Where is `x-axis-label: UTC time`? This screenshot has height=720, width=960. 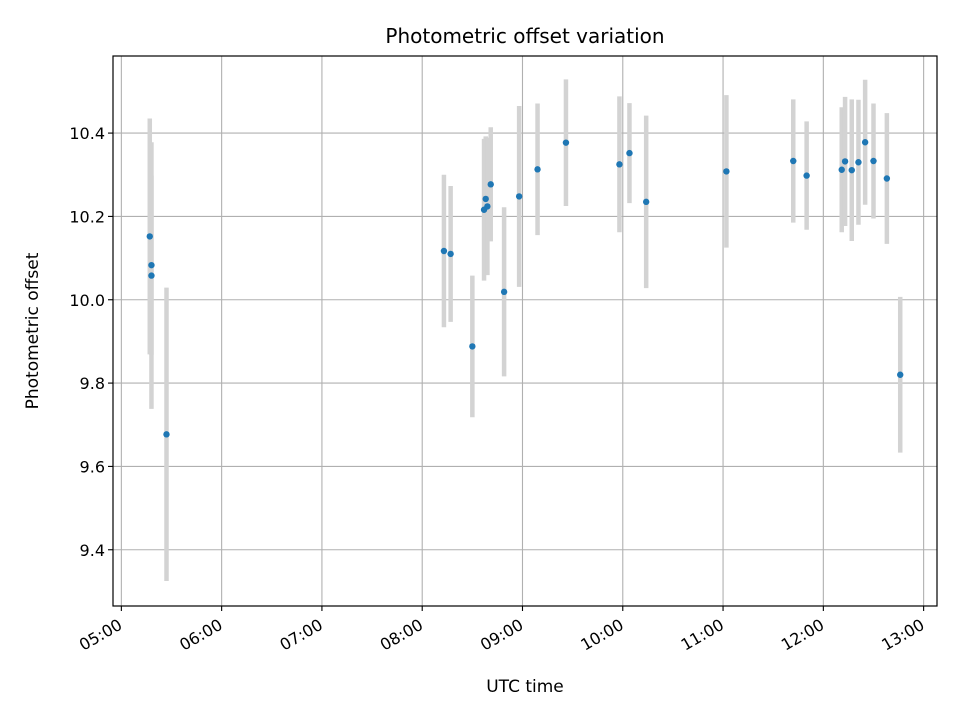 x-axis-label: UTC time is located at coordinates (525, 687).